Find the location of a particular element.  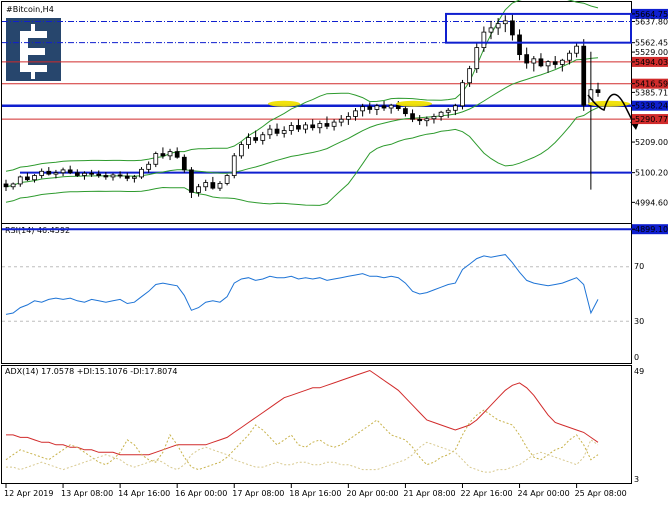

x-tick-label: 21 Apr 08:00 is located at coordinates (429, 493).